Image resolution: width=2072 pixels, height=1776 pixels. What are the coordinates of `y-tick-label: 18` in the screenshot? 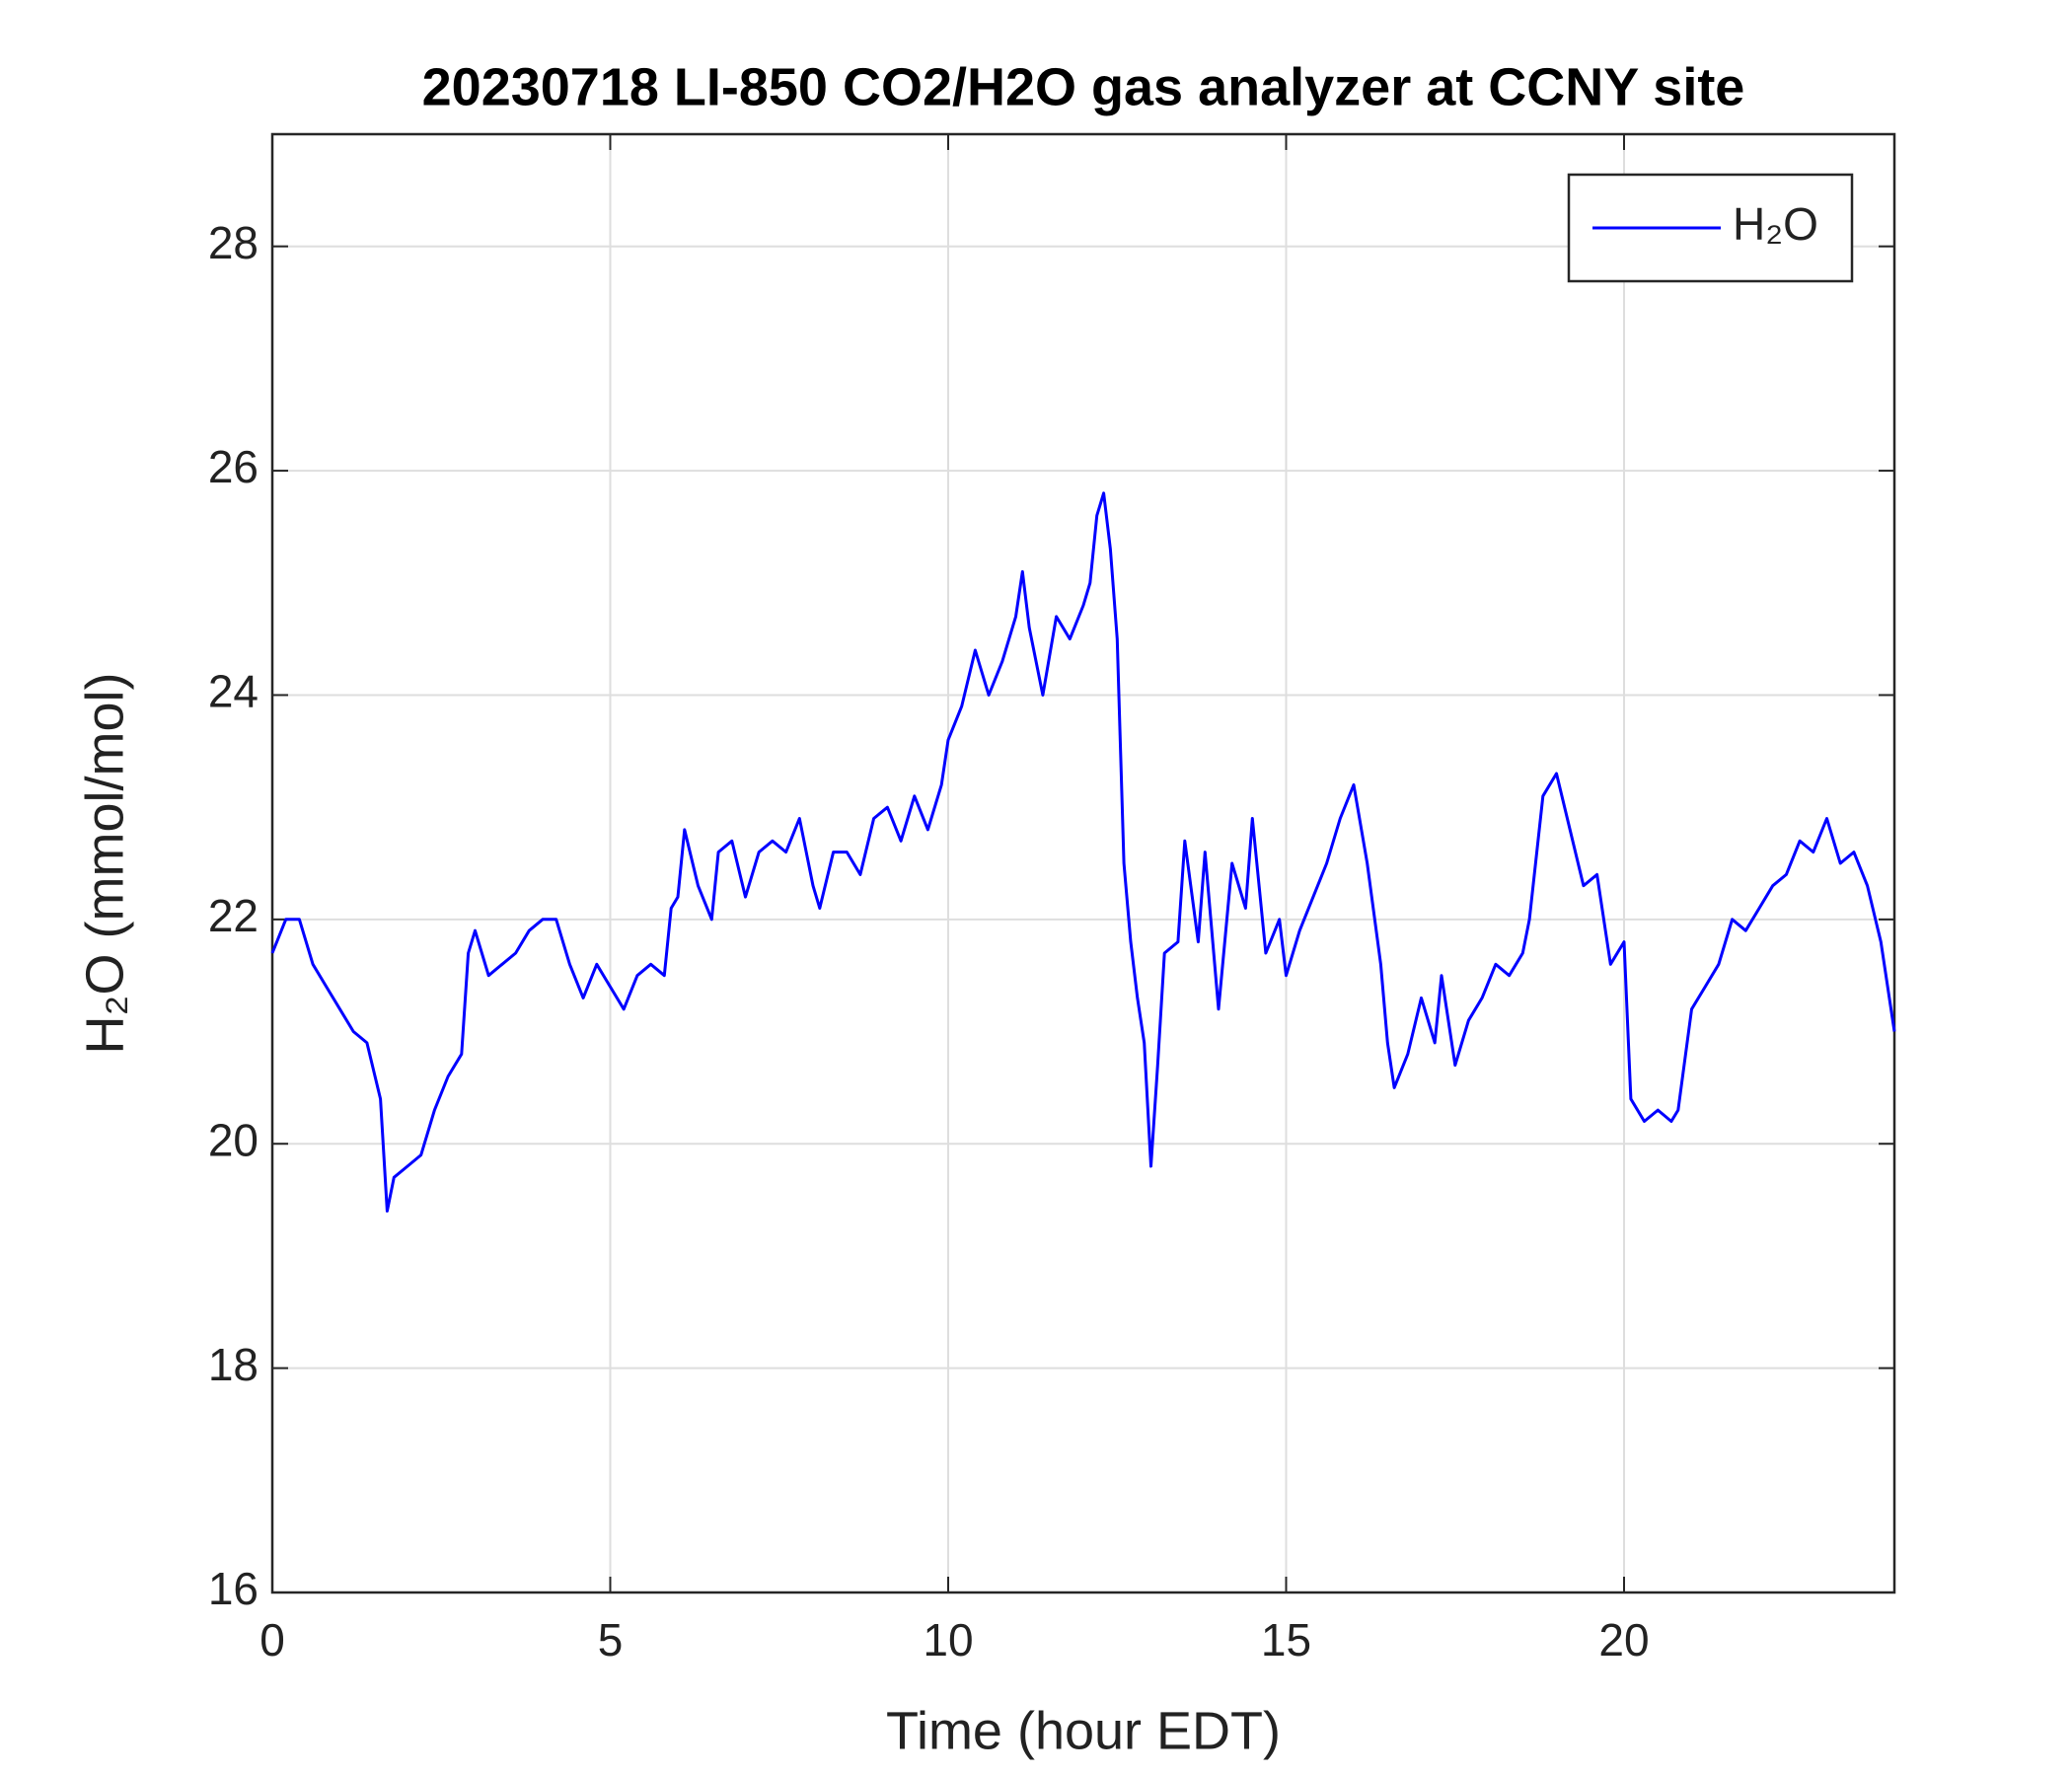 It's located at (234, 1365).